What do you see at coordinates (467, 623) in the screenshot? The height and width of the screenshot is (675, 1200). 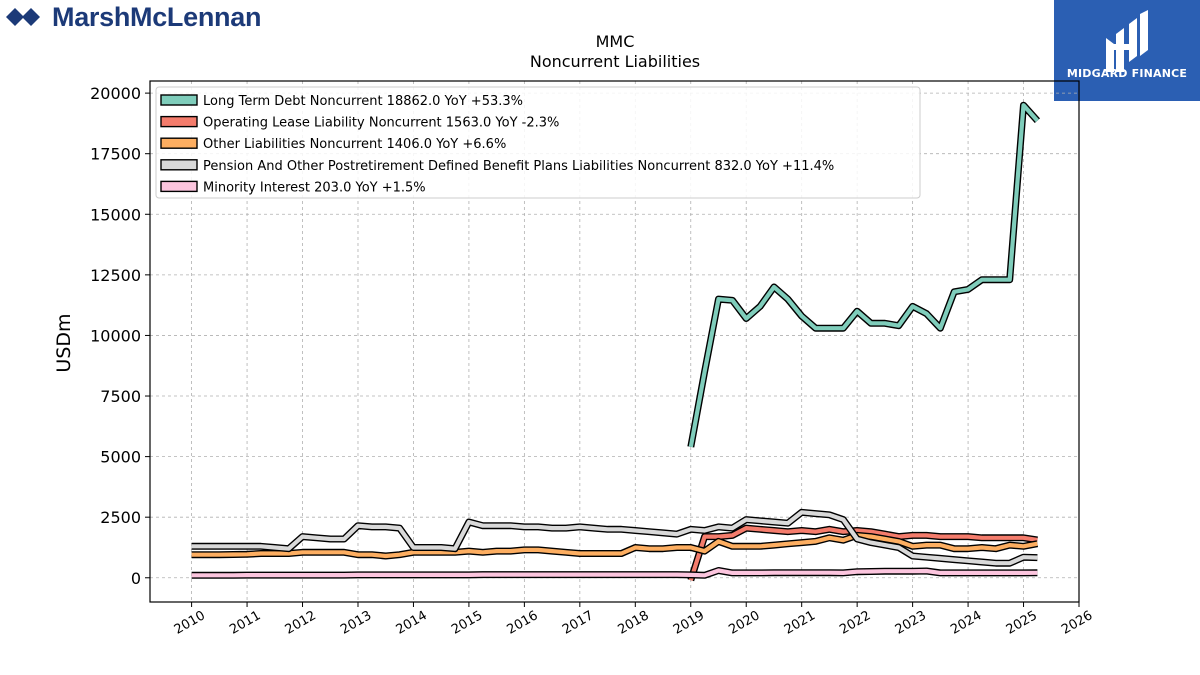 I see `x-tick-label: 2015` at bounding box center [467, 623].